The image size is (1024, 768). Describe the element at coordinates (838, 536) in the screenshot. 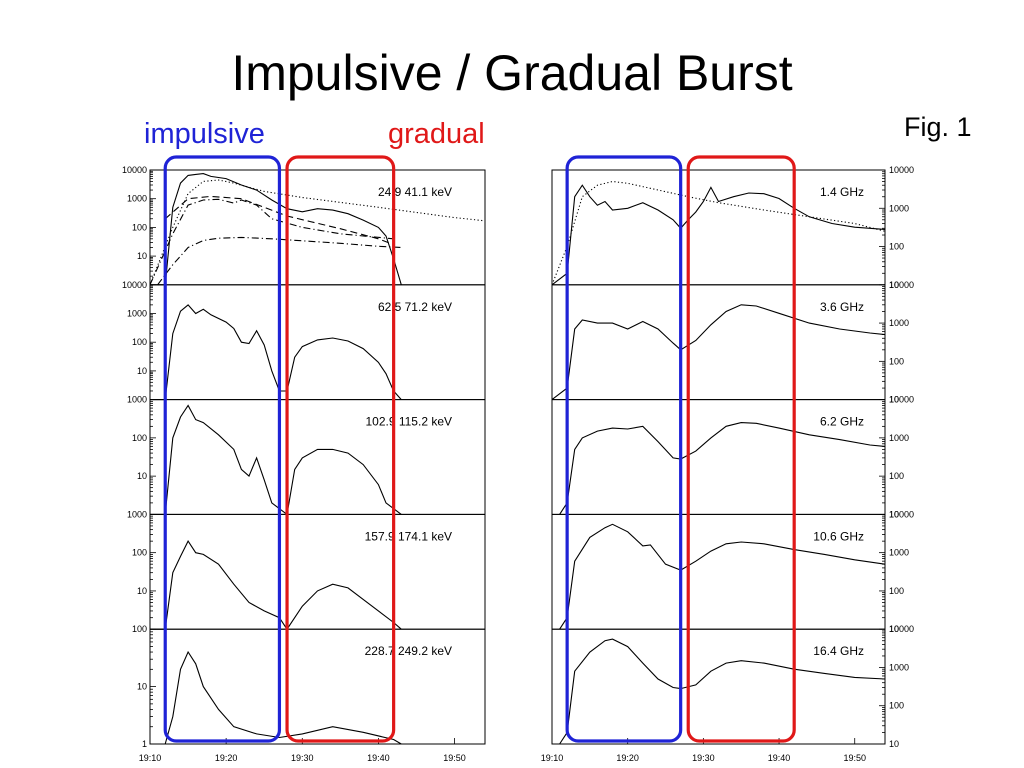

I see `panel-label: 10.6 GHz` at that location.